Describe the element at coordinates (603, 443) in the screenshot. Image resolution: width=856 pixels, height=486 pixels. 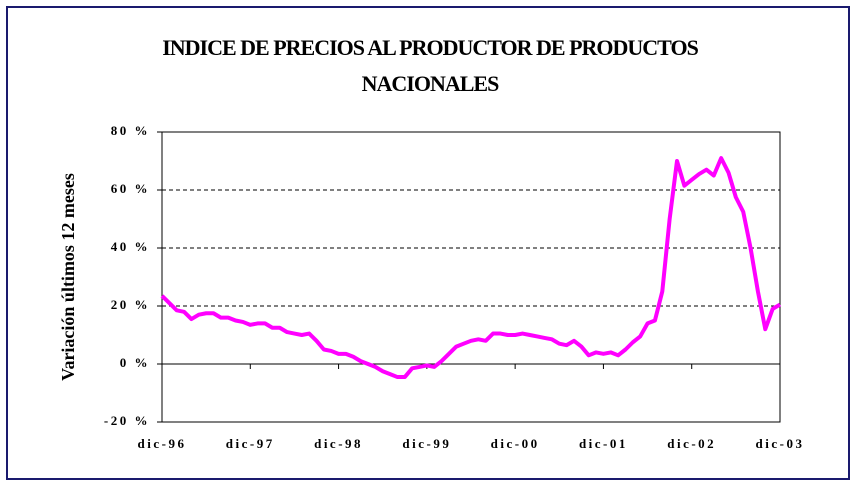
I see `x-tick-label: dic-01` at that location.